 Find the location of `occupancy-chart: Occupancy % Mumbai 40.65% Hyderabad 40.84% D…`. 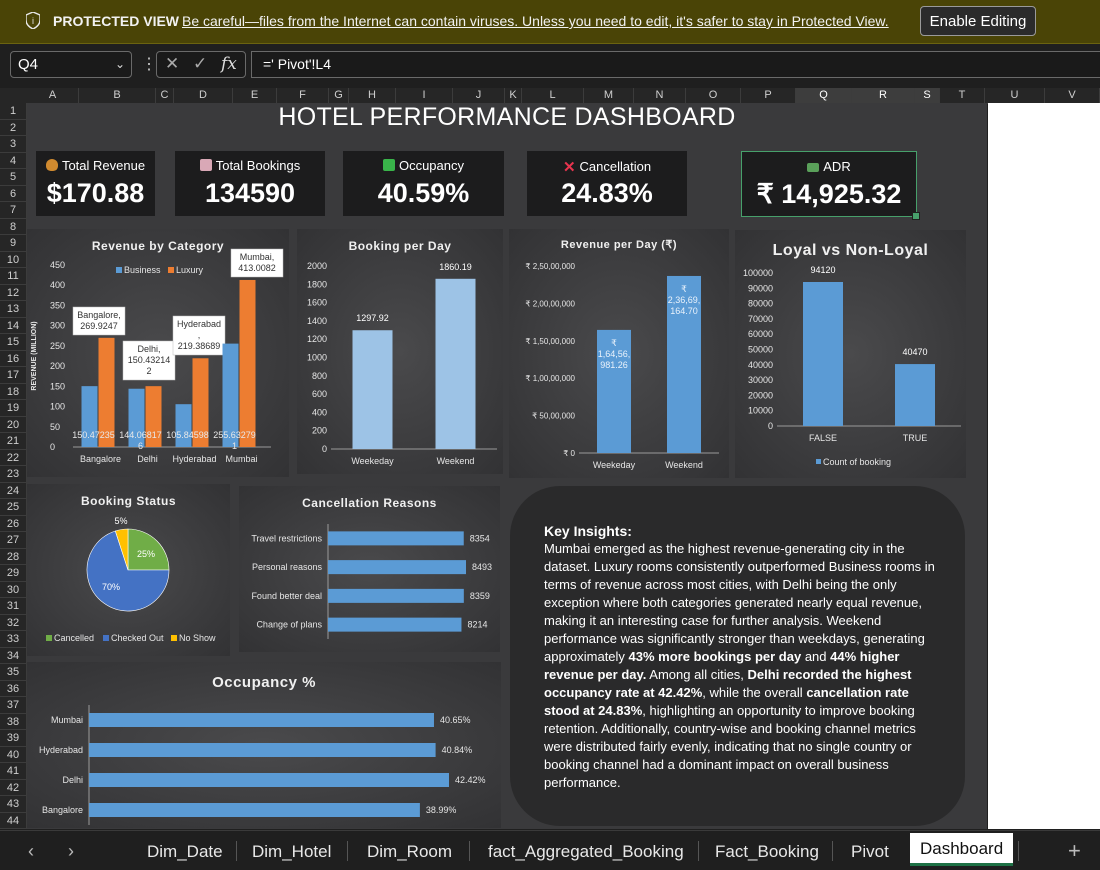

occupancy-chart: Occupancy % Mumbai 40.65% Hyderabad 40.84% D… is located at coordinates (264, 745).